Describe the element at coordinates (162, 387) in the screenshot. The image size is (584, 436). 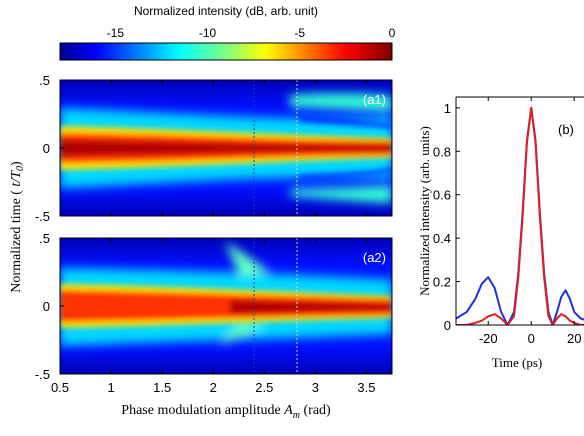
I see `heatmap-x-tick-label: 1.5` at that location.